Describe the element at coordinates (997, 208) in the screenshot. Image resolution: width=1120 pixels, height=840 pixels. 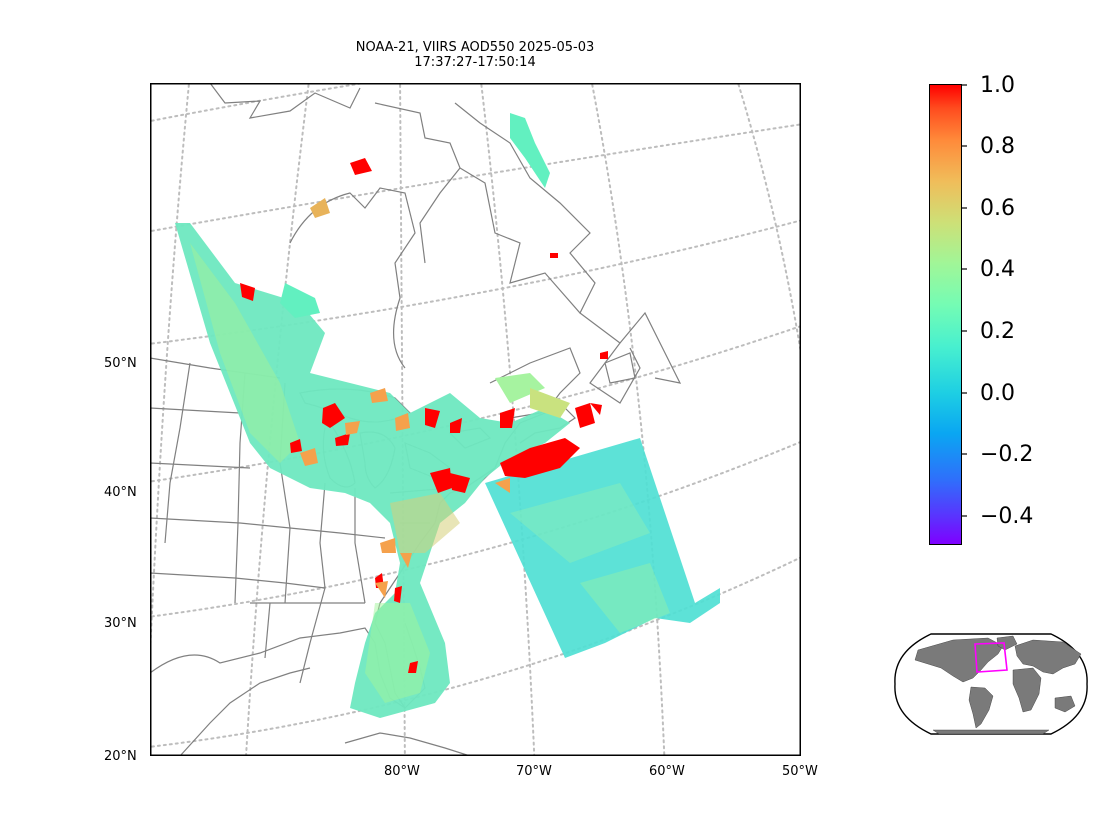
I see `colorbar-tick-0.6: 0.6` at that location.